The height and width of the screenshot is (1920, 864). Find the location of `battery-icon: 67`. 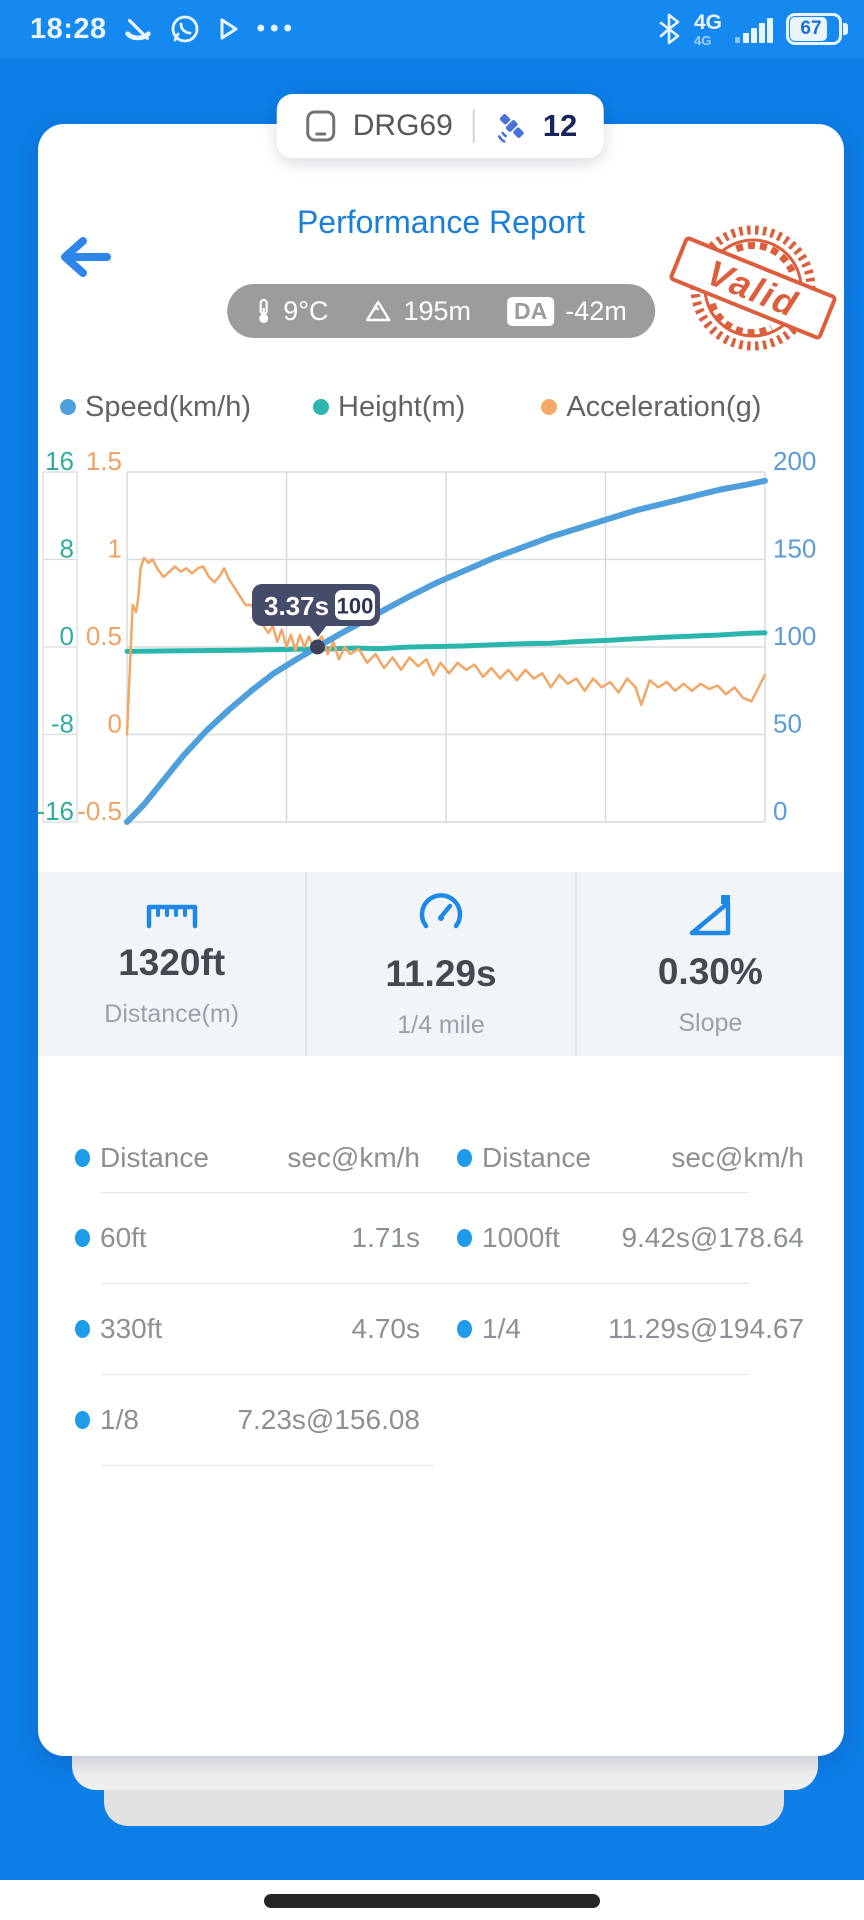

battery-icon: 67 is located at coordinates (817, 29).